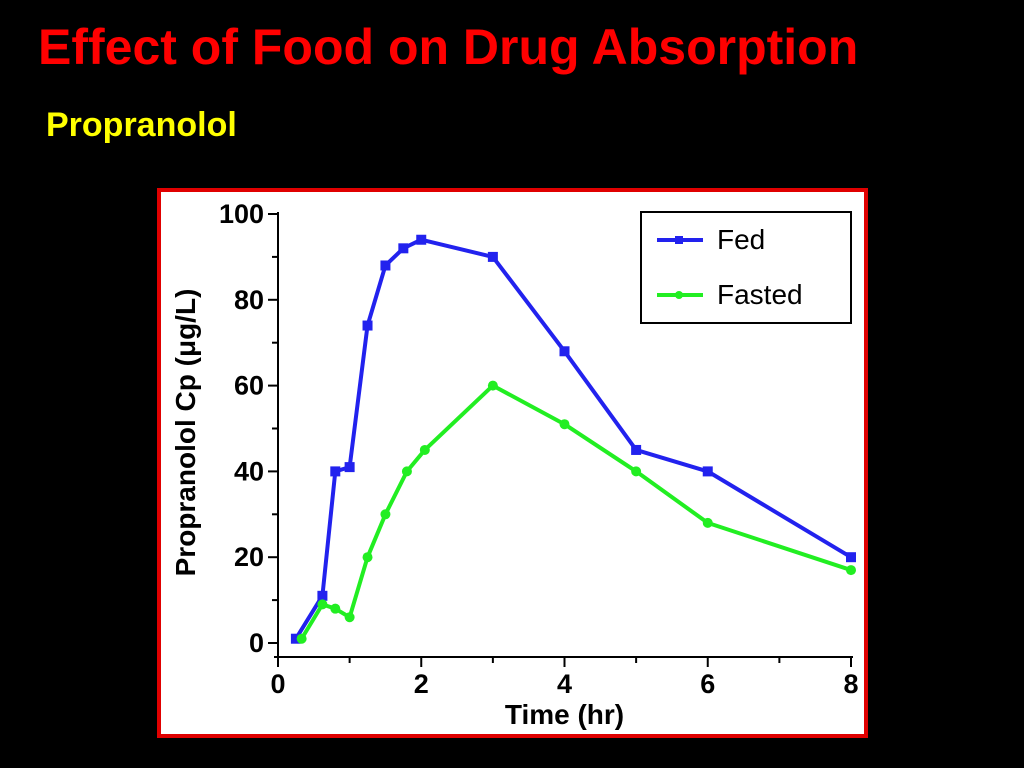 The height and width of the screenshot is (768, 1024). What do you see at coordinates (277, 684) in the screenshot?
I see `x-tick-label: 0` at bounding box center [277, 684].